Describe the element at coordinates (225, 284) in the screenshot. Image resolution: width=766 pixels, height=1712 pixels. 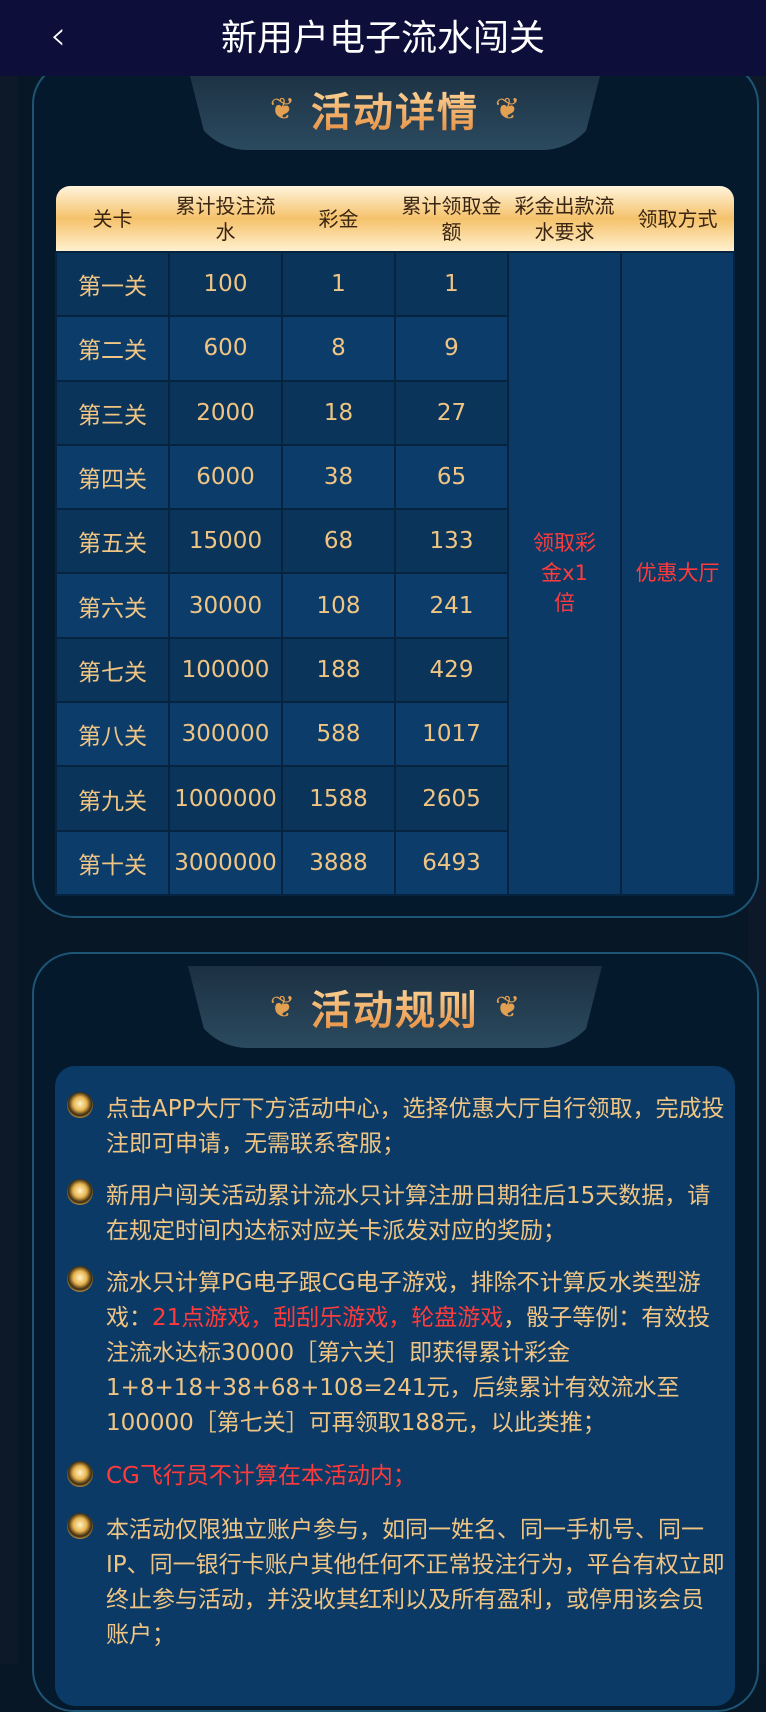
I see `table-cell: 100` at that location.